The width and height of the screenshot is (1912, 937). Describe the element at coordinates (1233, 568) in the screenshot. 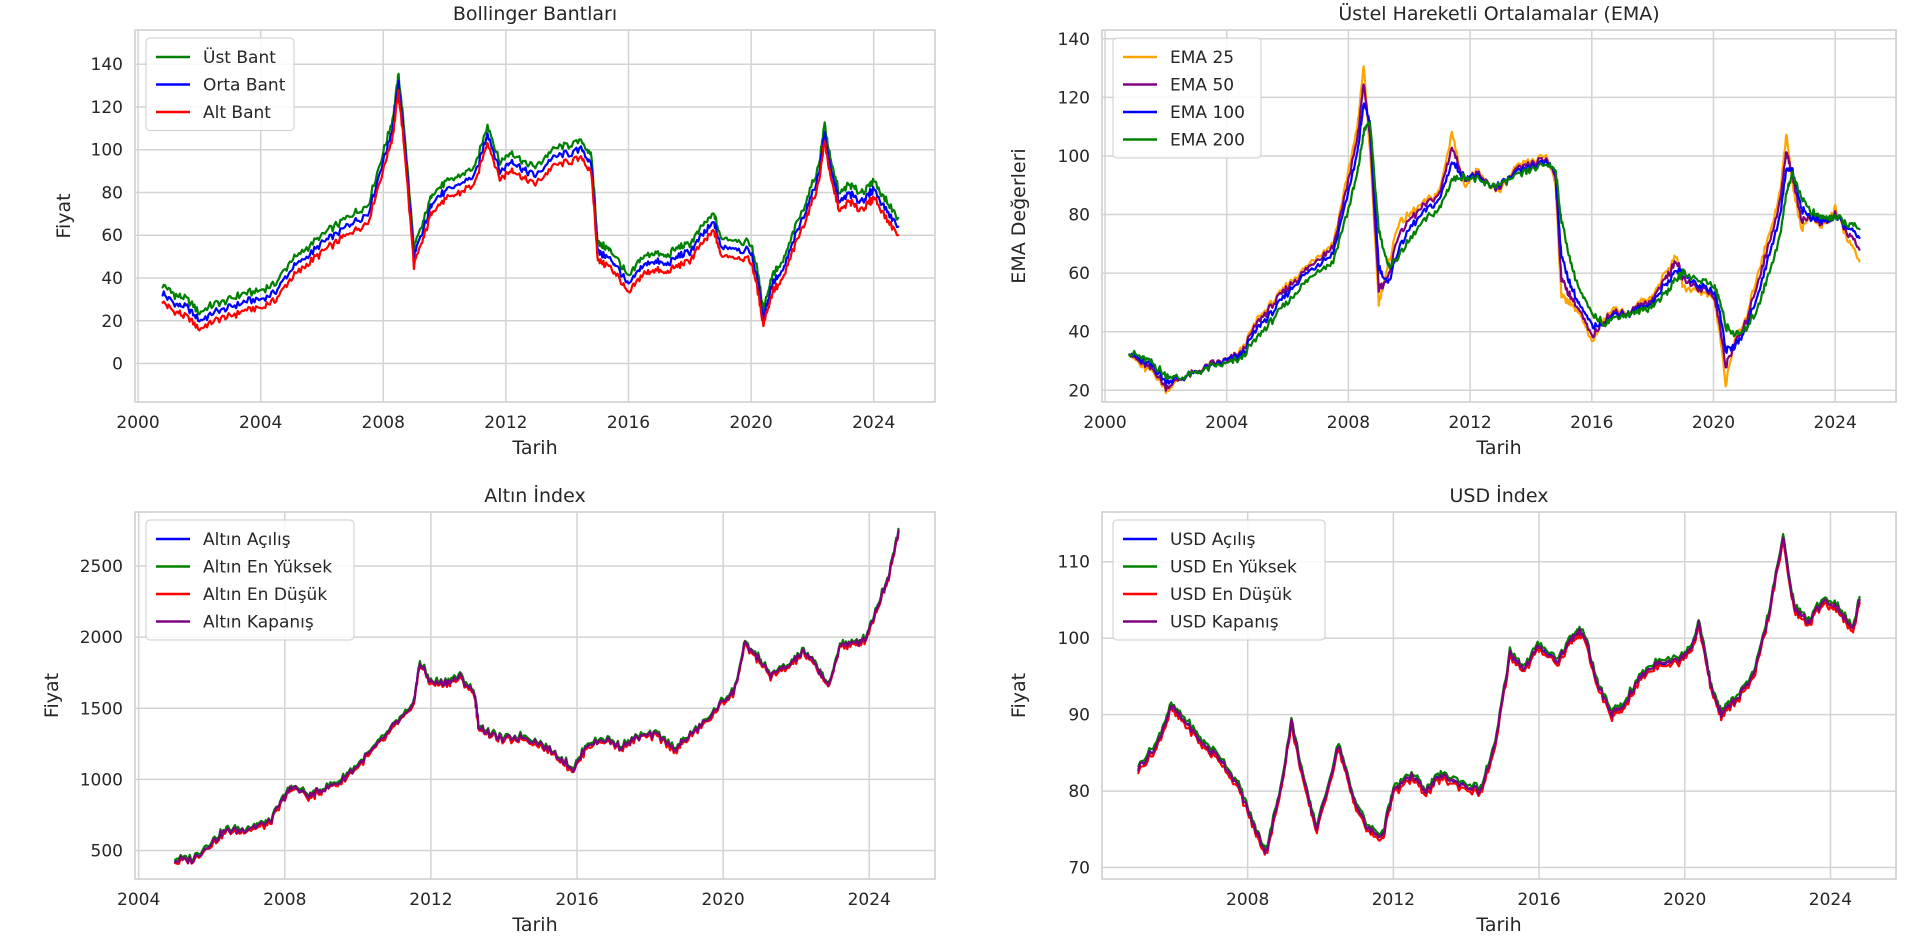

I see `legend-entry: USD En Yüksek` at that location.